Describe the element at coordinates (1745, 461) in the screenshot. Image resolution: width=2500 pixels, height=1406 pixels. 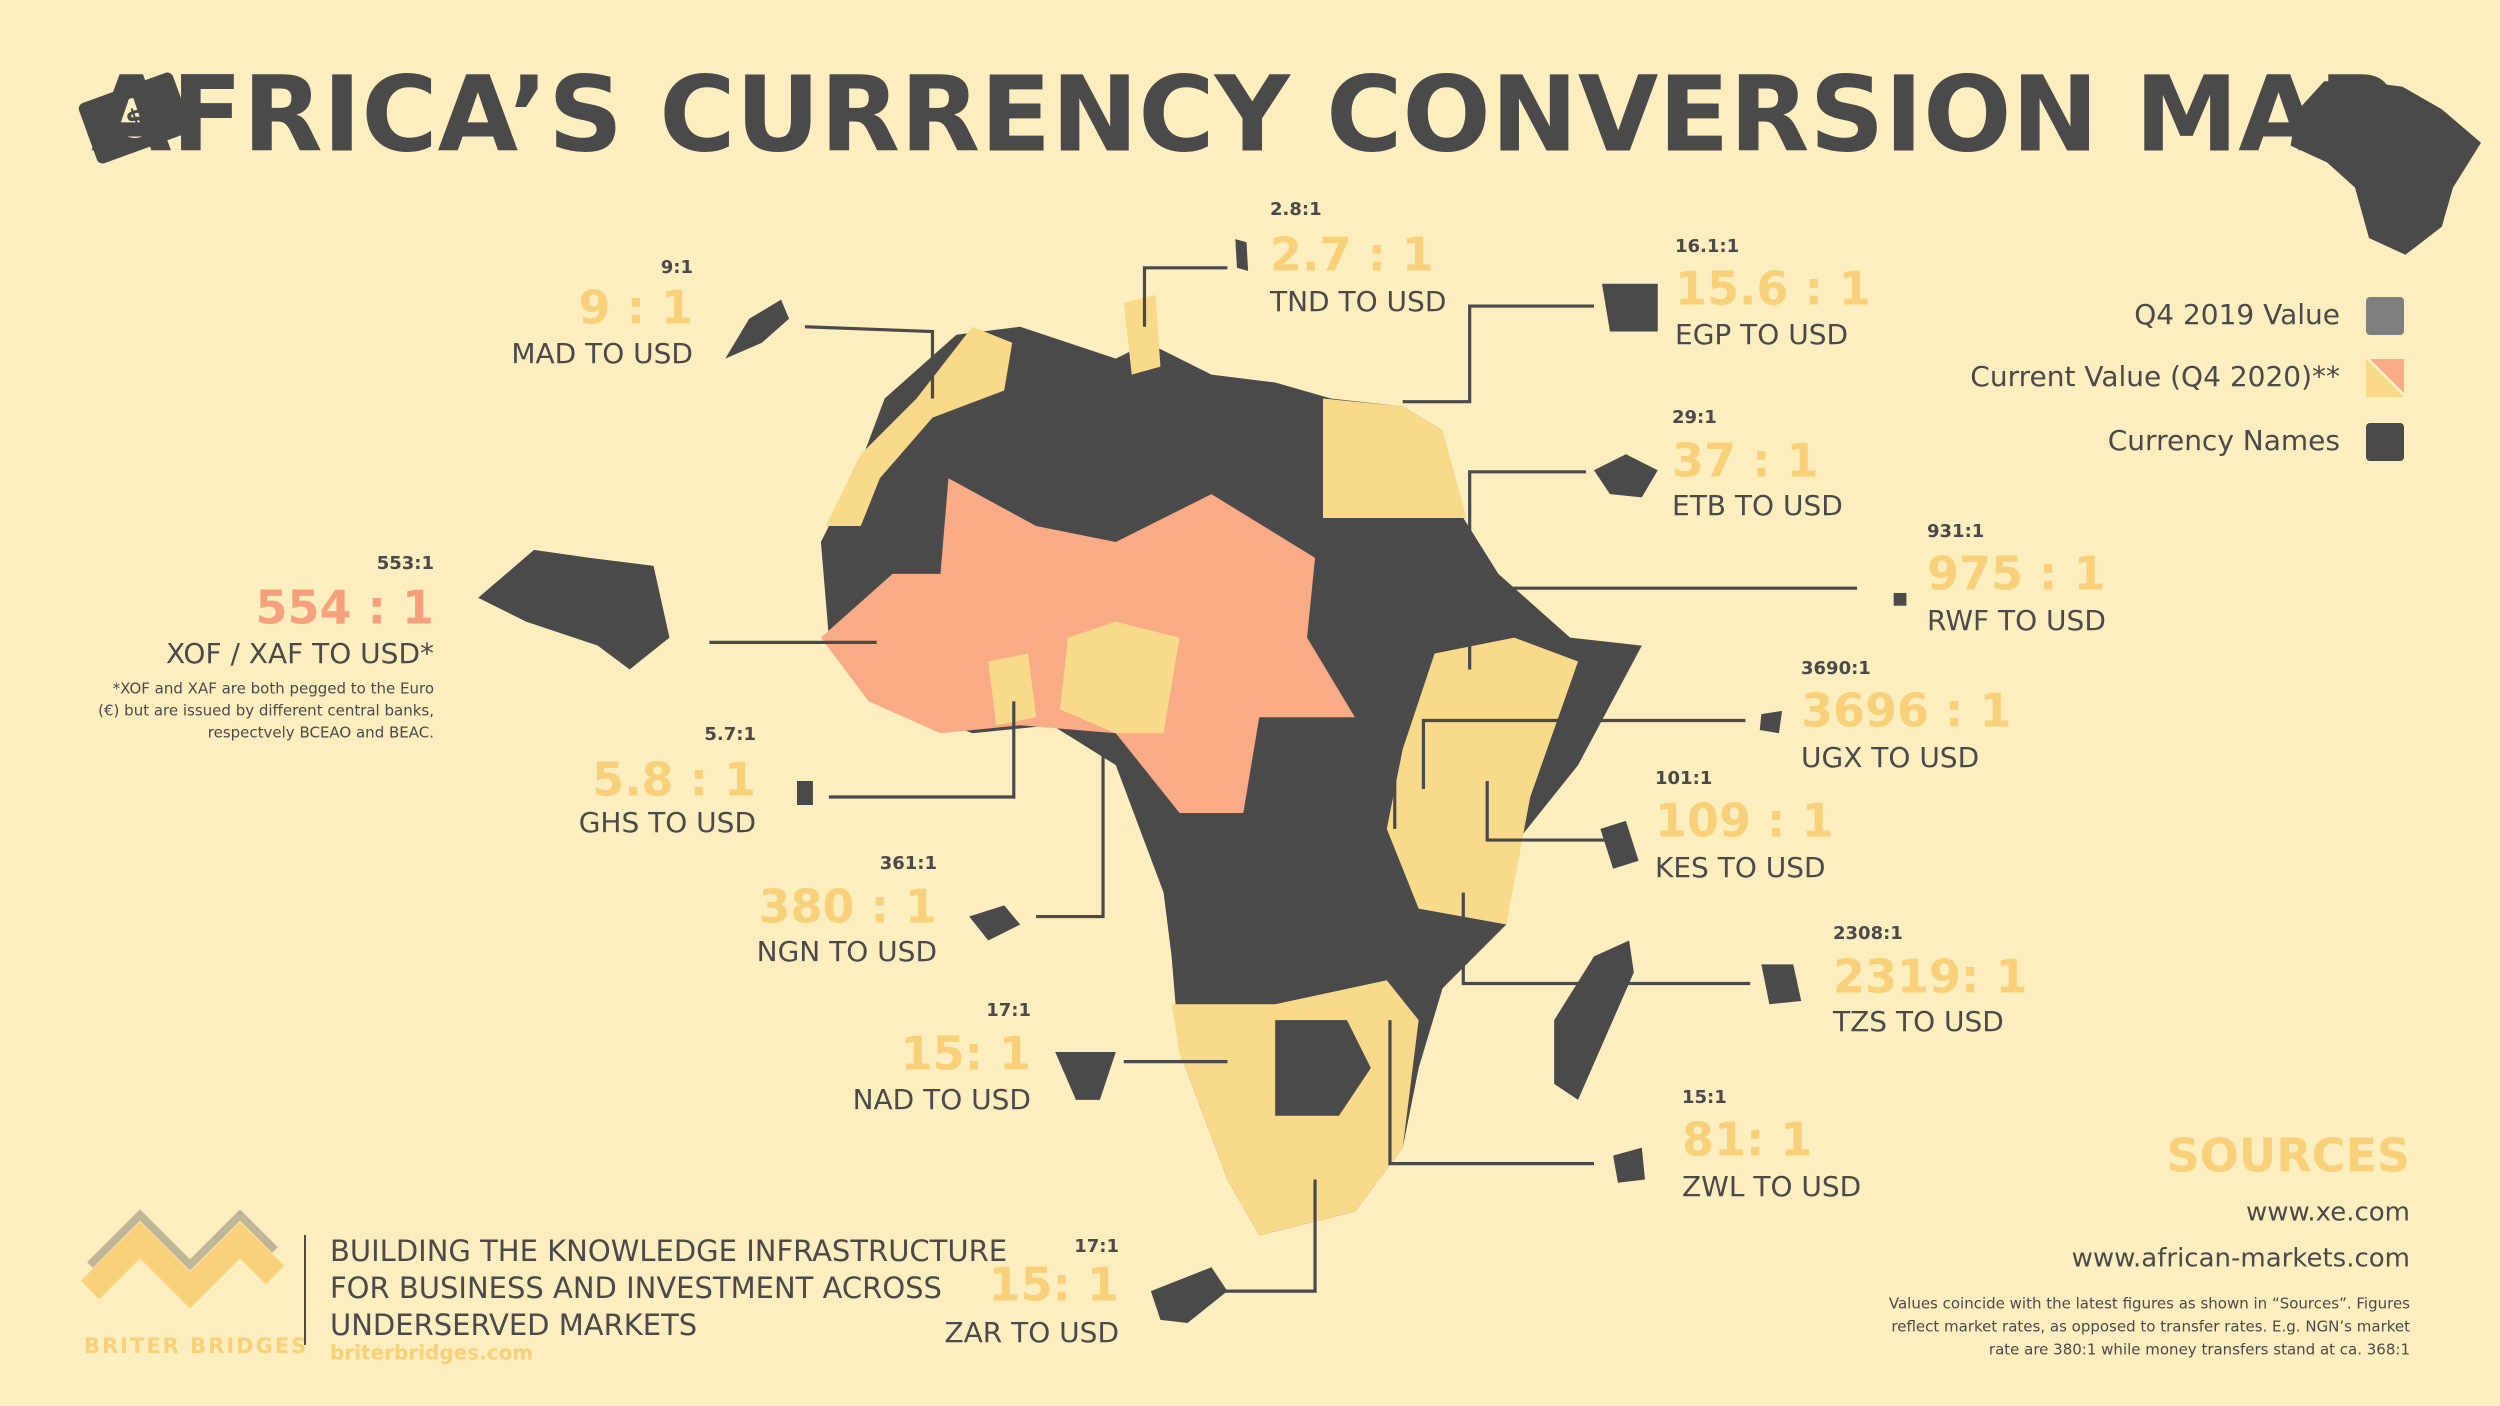
I see `current-rate: 37 : 1` at that location.